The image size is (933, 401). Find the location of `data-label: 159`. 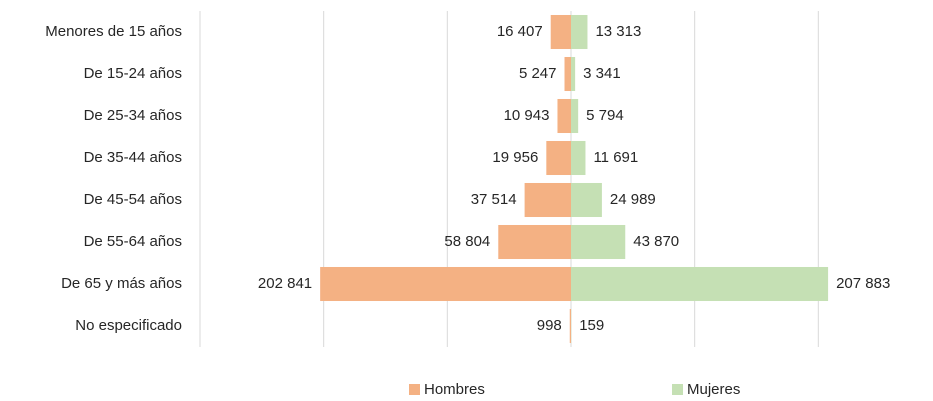

data-label: 159 is located at coordinates (591, 325).